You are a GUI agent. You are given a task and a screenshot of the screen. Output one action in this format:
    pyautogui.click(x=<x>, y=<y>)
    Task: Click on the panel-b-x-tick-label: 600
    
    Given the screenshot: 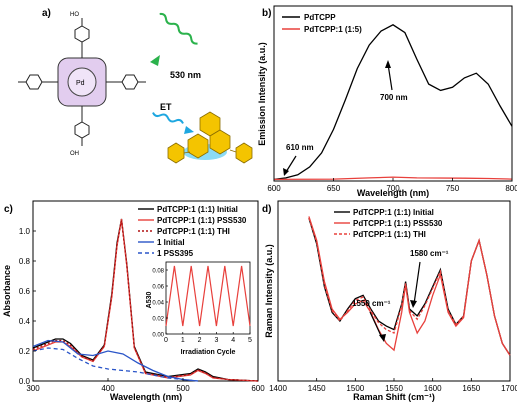 What is the action you would take?
    pyautogui.click(x=274, y=188)
    